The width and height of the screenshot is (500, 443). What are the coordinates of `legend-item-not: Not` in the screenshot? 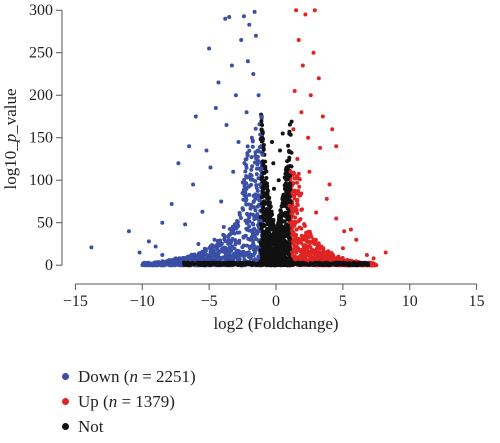 It's located at (129, 426).